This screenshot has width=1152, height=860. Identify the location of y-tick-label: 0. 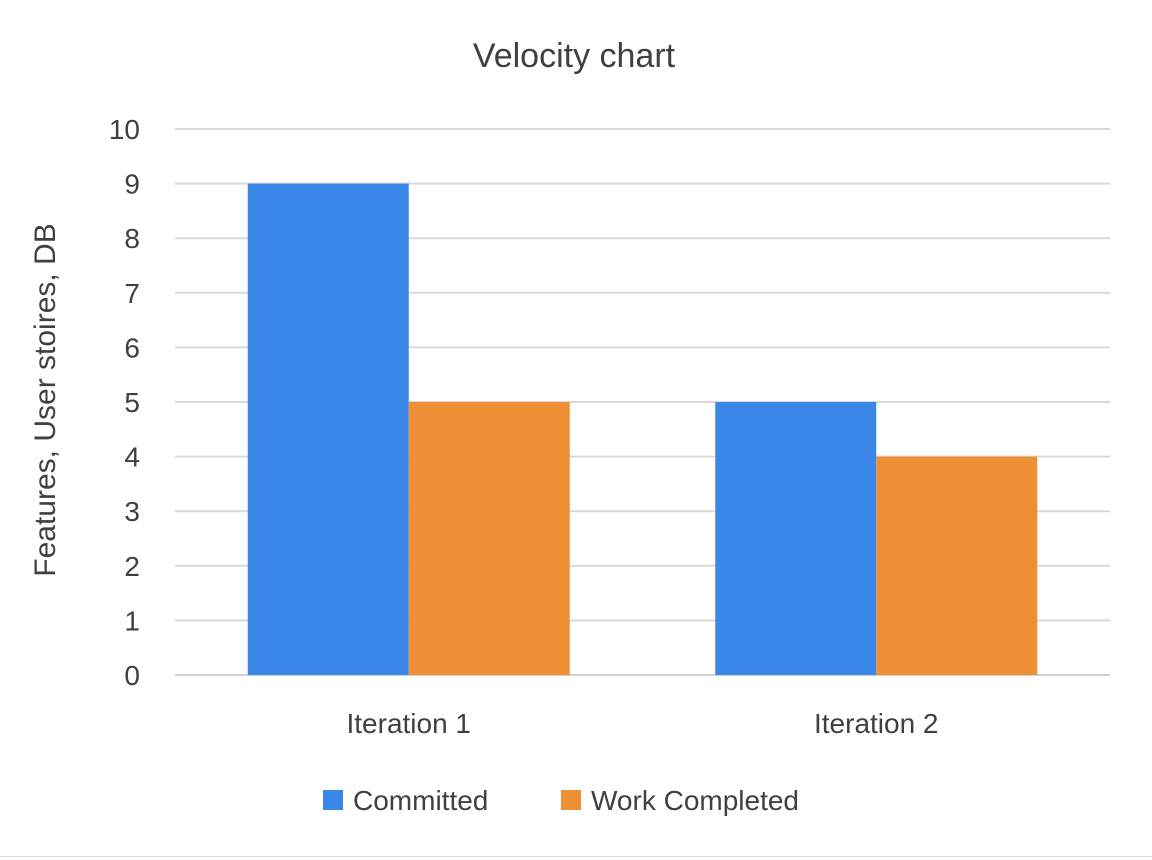
(132, 675).